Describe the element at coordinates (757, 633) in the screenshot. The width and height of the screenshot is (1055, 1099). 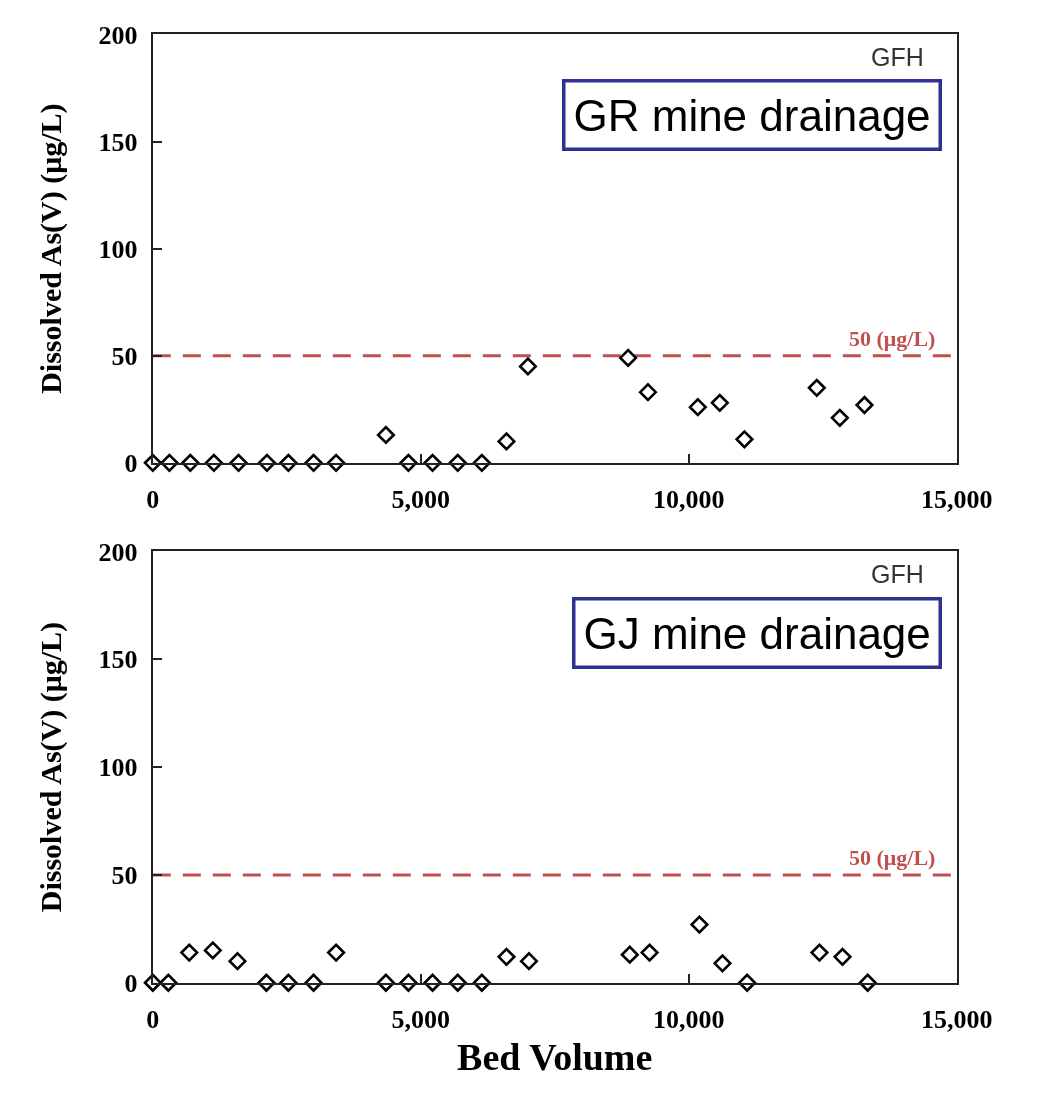
I see `annotation: GJ mine drainage` at that location.